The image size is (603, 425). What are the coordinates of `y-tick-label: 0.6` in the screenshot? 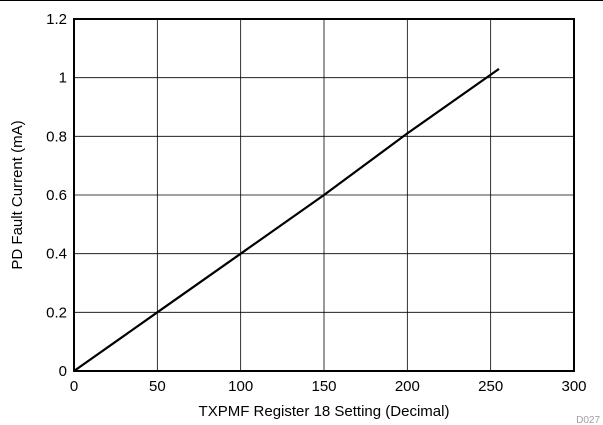 It's located at (56, 195).